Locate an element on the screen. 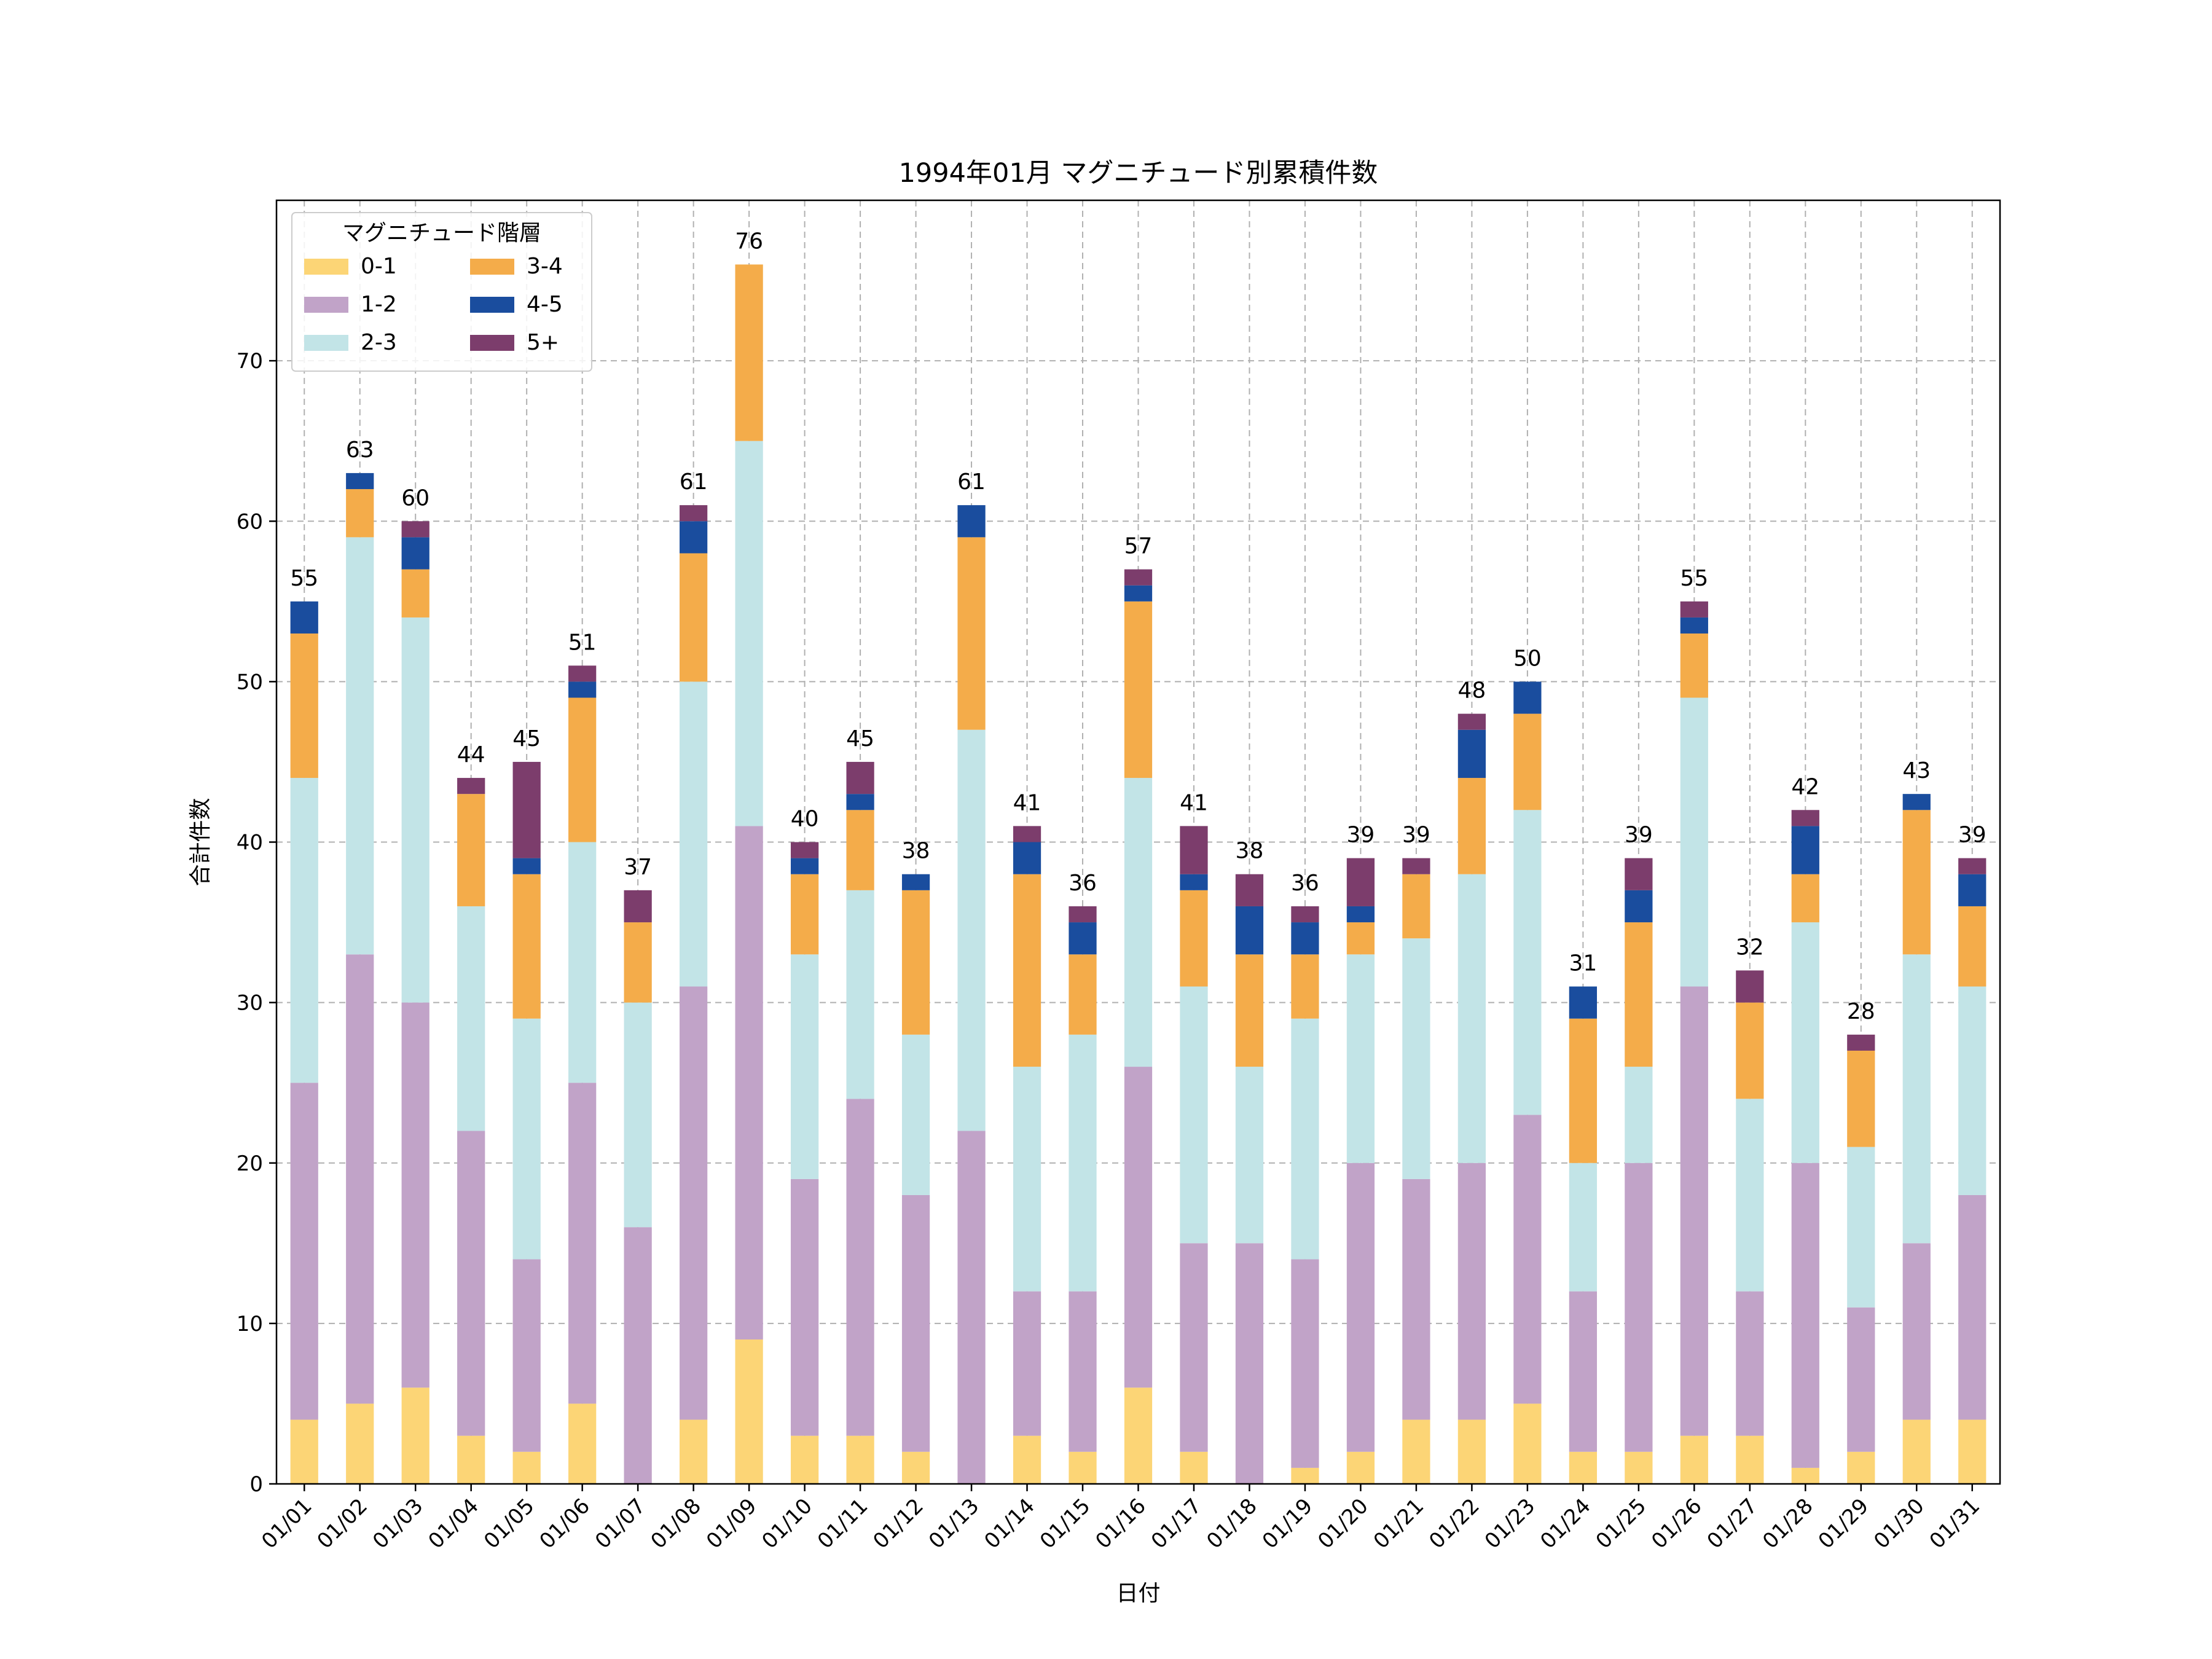 This screenshot has height=1659, width=2212. y-tick-label: 30 is located at coordinates (250, 1003).